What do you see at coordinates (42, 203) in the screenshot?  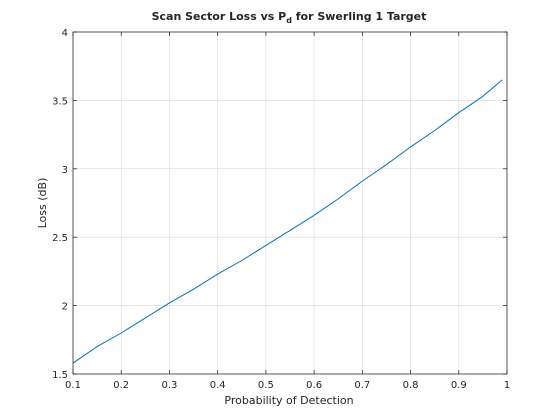 I see `y-axis-label: Loss (dB)` at bounding box center [42, 203].